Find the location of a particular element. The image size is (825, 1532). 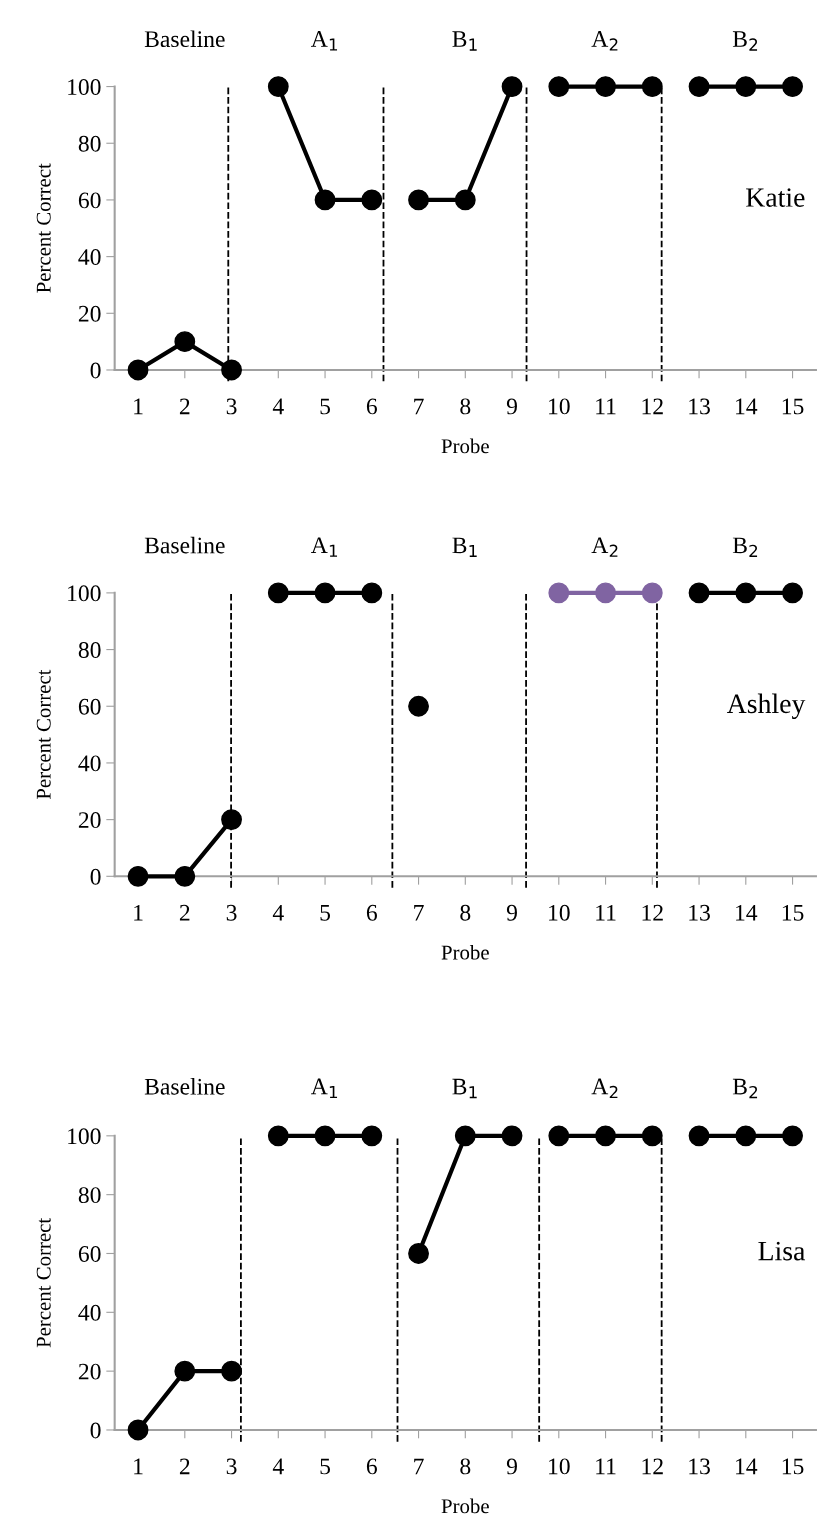

annotation: Lisa is located at coordinates (782, 1251).